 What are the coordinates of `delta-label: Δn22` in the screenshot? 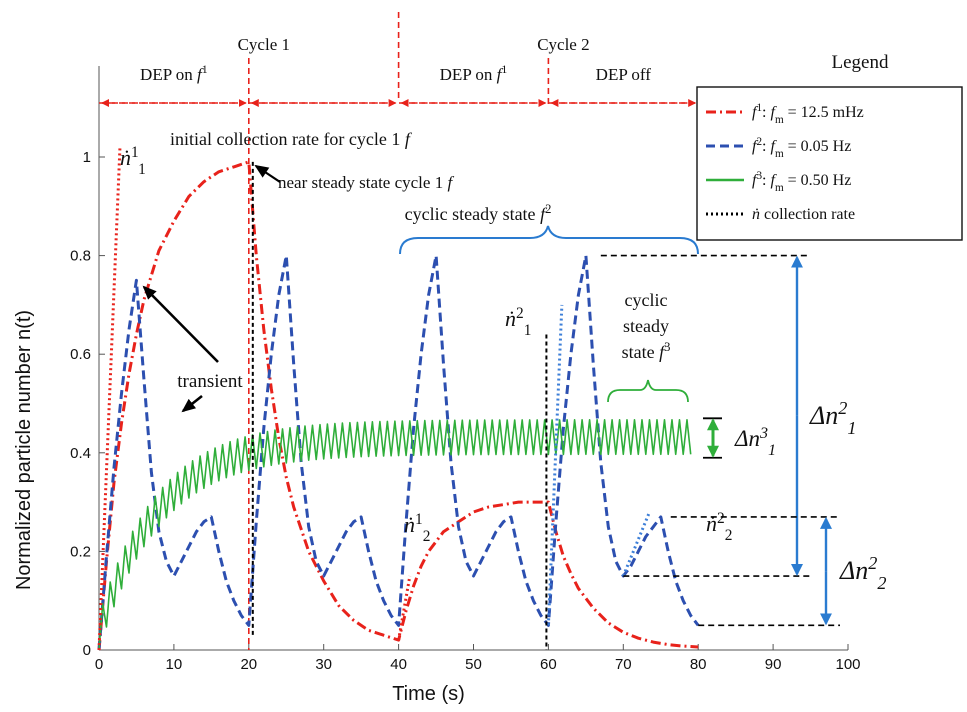 It's located at (862, 573).